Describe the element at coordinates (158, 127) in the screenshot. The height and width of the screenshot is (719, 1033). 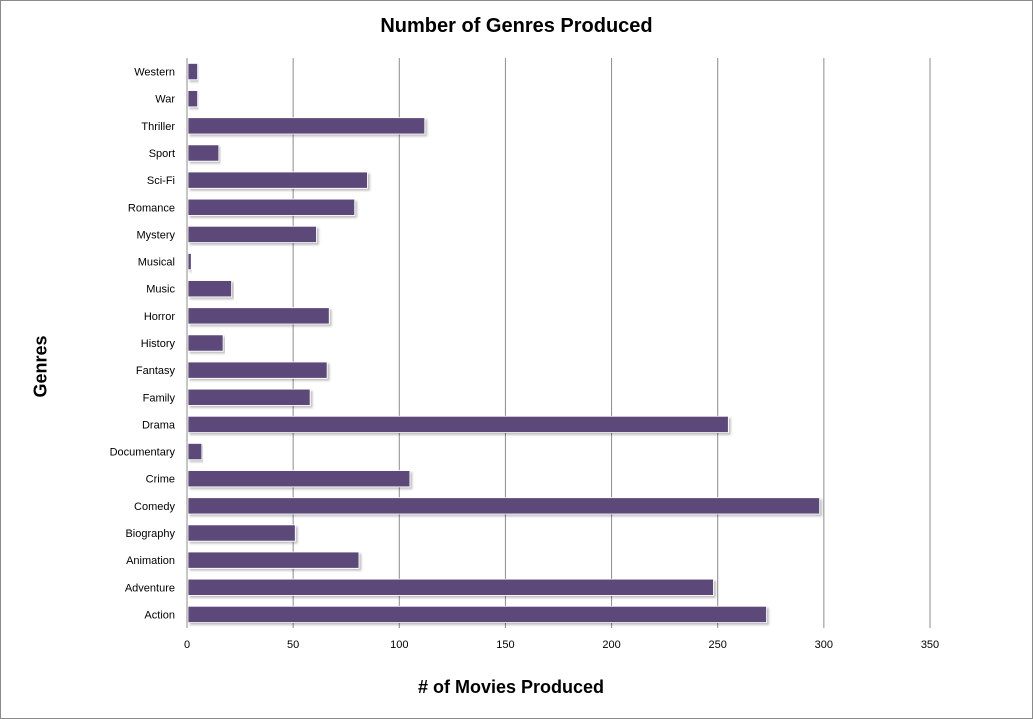
I see `y-tick-label: Thriller` at that location.